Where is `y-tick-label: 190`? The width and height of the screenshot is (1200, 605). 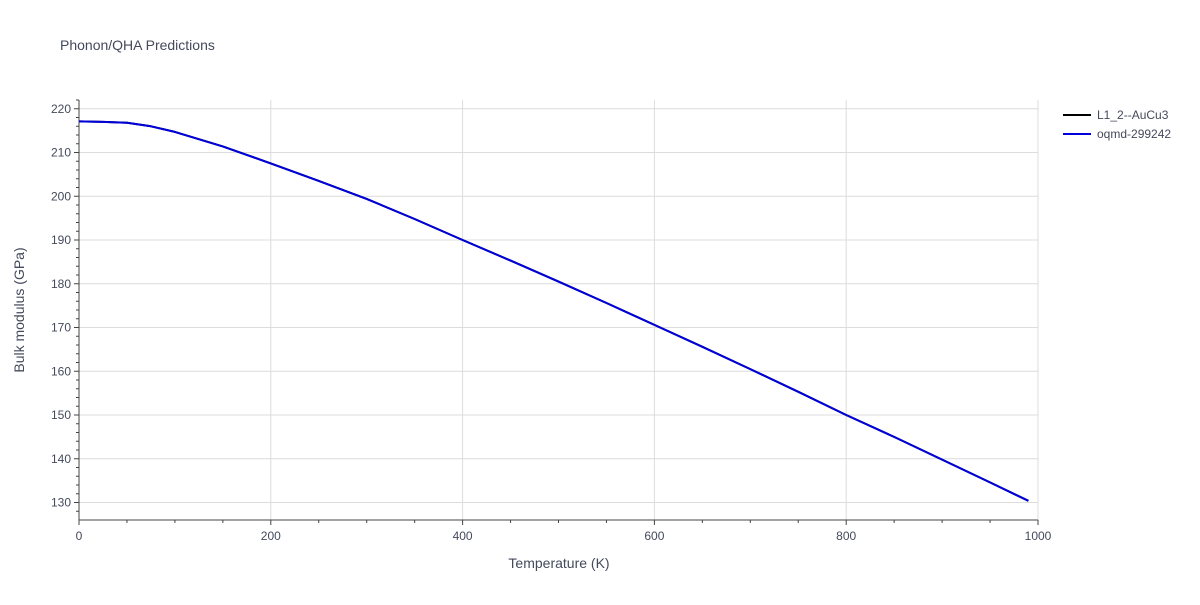 y-tick-label: 190 is located at coordinates (61, 240).